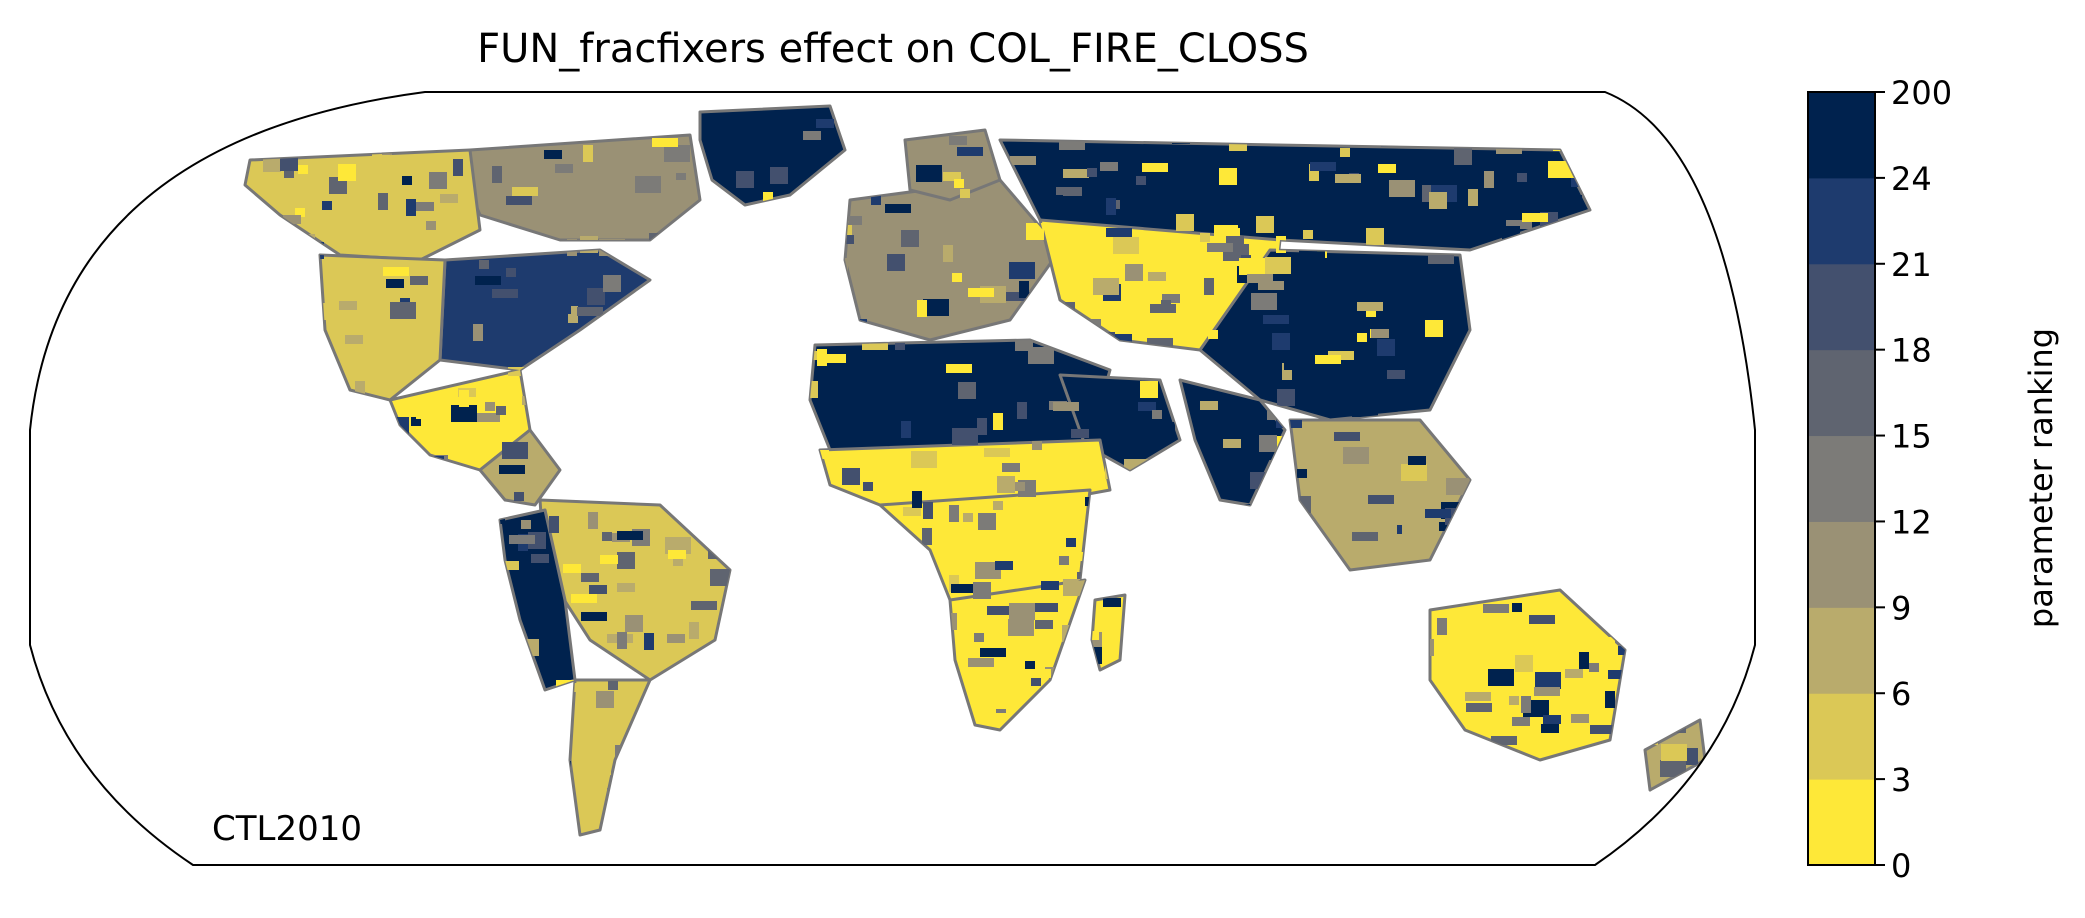 This screenshot has height=918, width=2085. I want to click on map-annotation: CTL2010, so click(287, 829).